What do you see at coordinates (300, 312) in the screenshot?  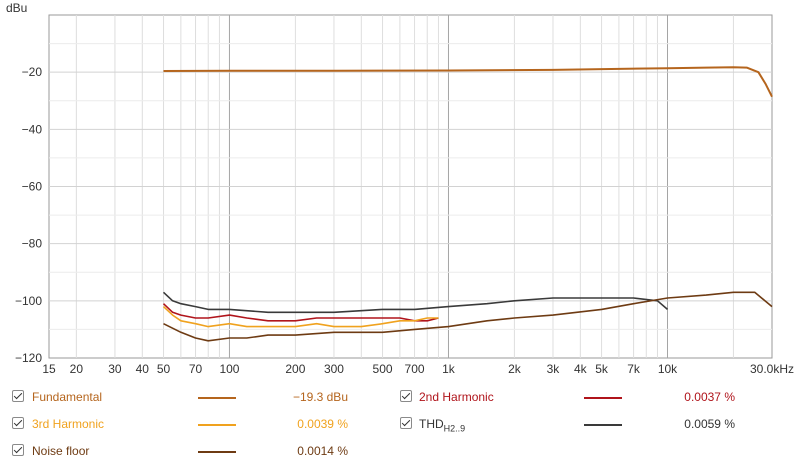 I see `series-line-2nd-harmonic` at bounding box center [300, 312].